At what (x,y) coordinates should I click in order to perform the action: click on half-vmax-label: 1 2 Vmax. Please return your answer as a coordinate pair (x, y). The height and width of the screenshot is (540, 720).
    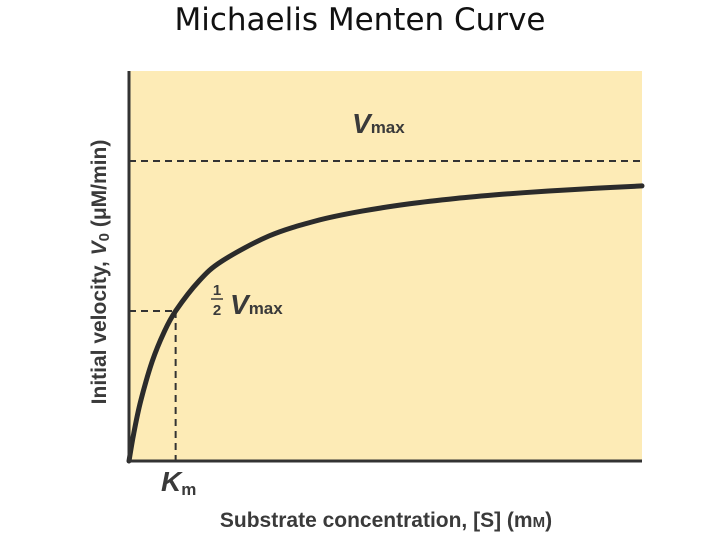
    Looking at the image, I should click on (247, 301).